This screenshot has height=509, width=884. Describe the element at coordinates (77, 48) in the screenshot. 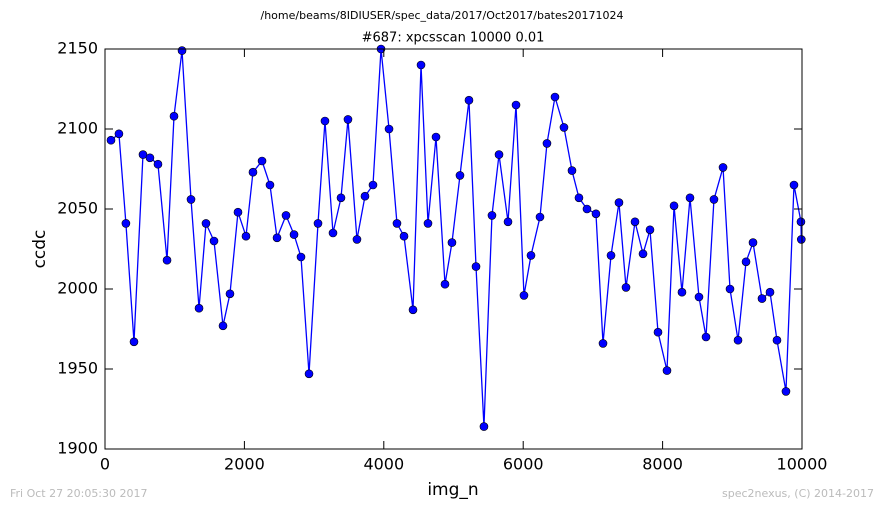

I see `y-tick-label: 2150` at that location.